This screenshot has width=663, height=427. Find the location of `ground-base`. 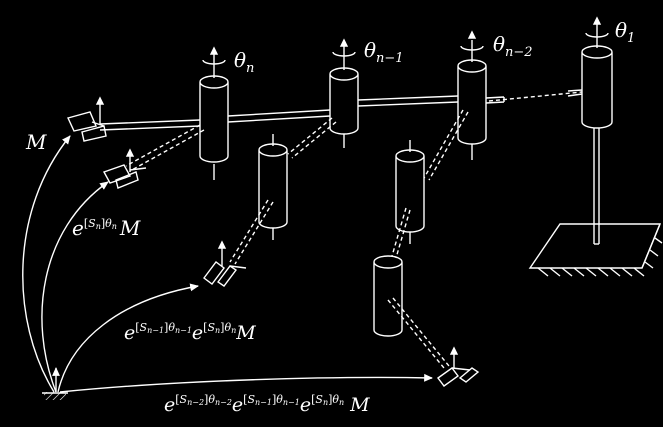

ground-base is located at coordinates (595, 250).